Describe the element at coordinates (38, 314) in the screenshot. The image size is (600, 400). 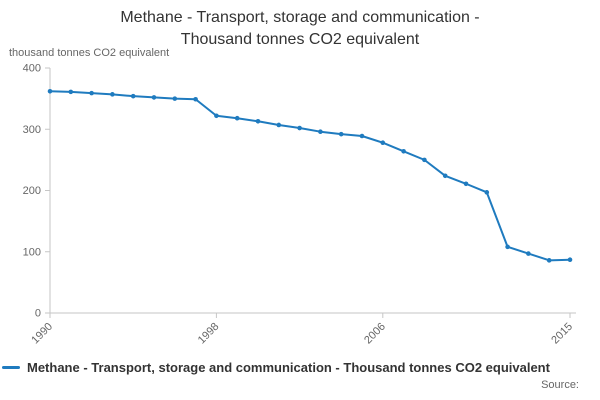
I see `y-axis-tick-label: 0` at that location.